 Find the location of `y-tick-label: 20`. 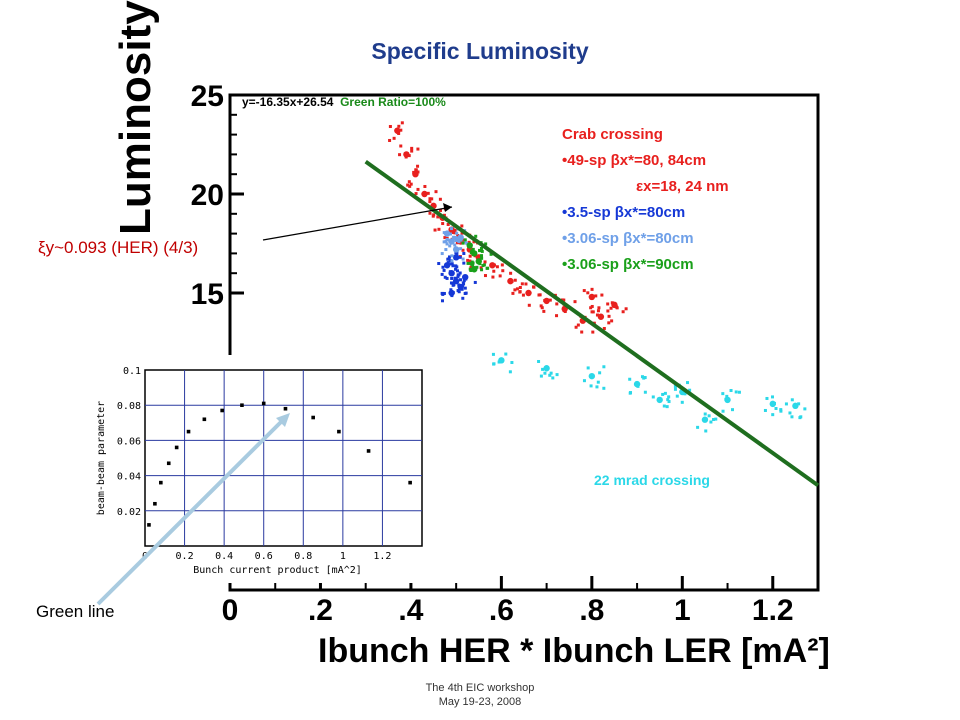

y-tick-label: 20 is located at coordinates (207, 195).